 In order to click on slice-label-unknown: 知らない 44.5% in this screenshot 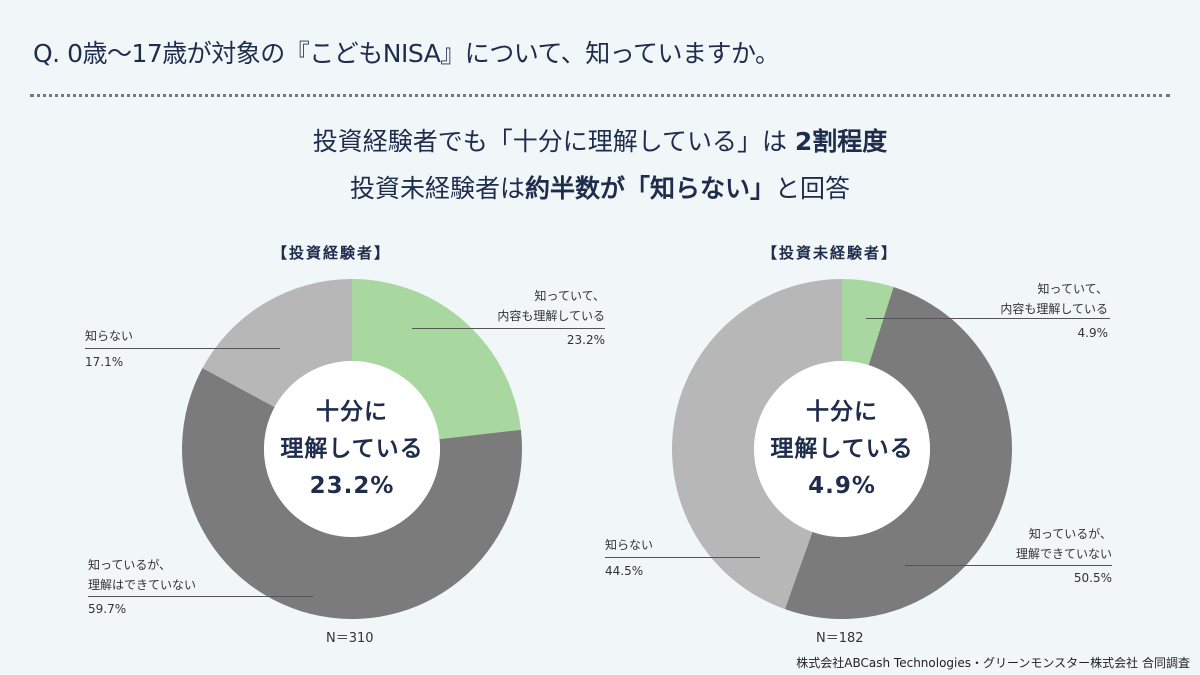, I will do `click(629, 558)`.